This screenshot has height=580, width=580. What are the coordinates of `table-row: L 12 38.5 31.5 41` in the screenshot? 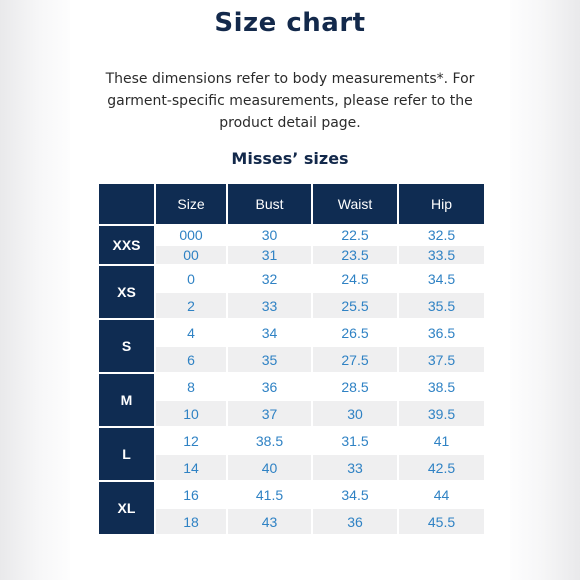 It's located at (291, 454).